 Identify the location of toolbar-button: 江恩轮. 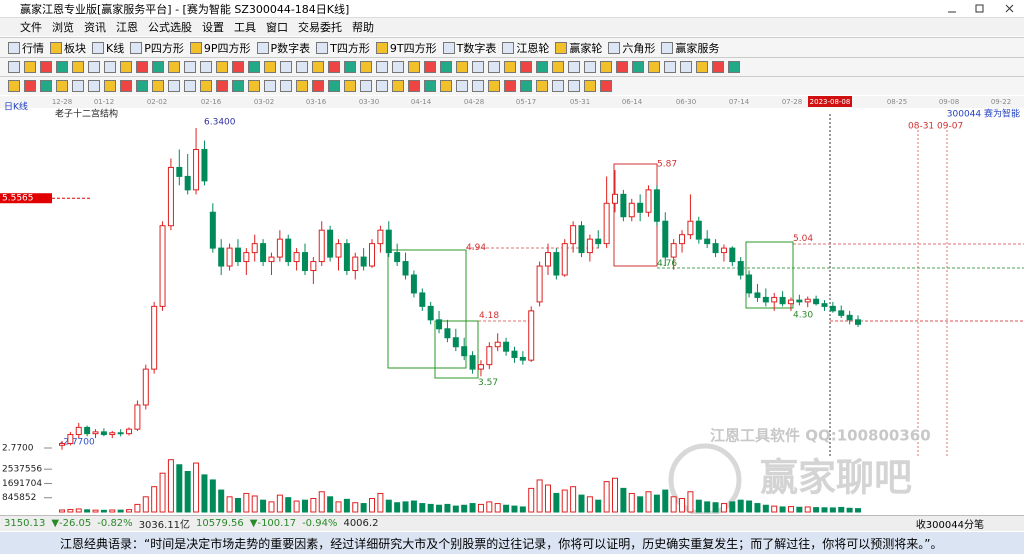
(525, 48).